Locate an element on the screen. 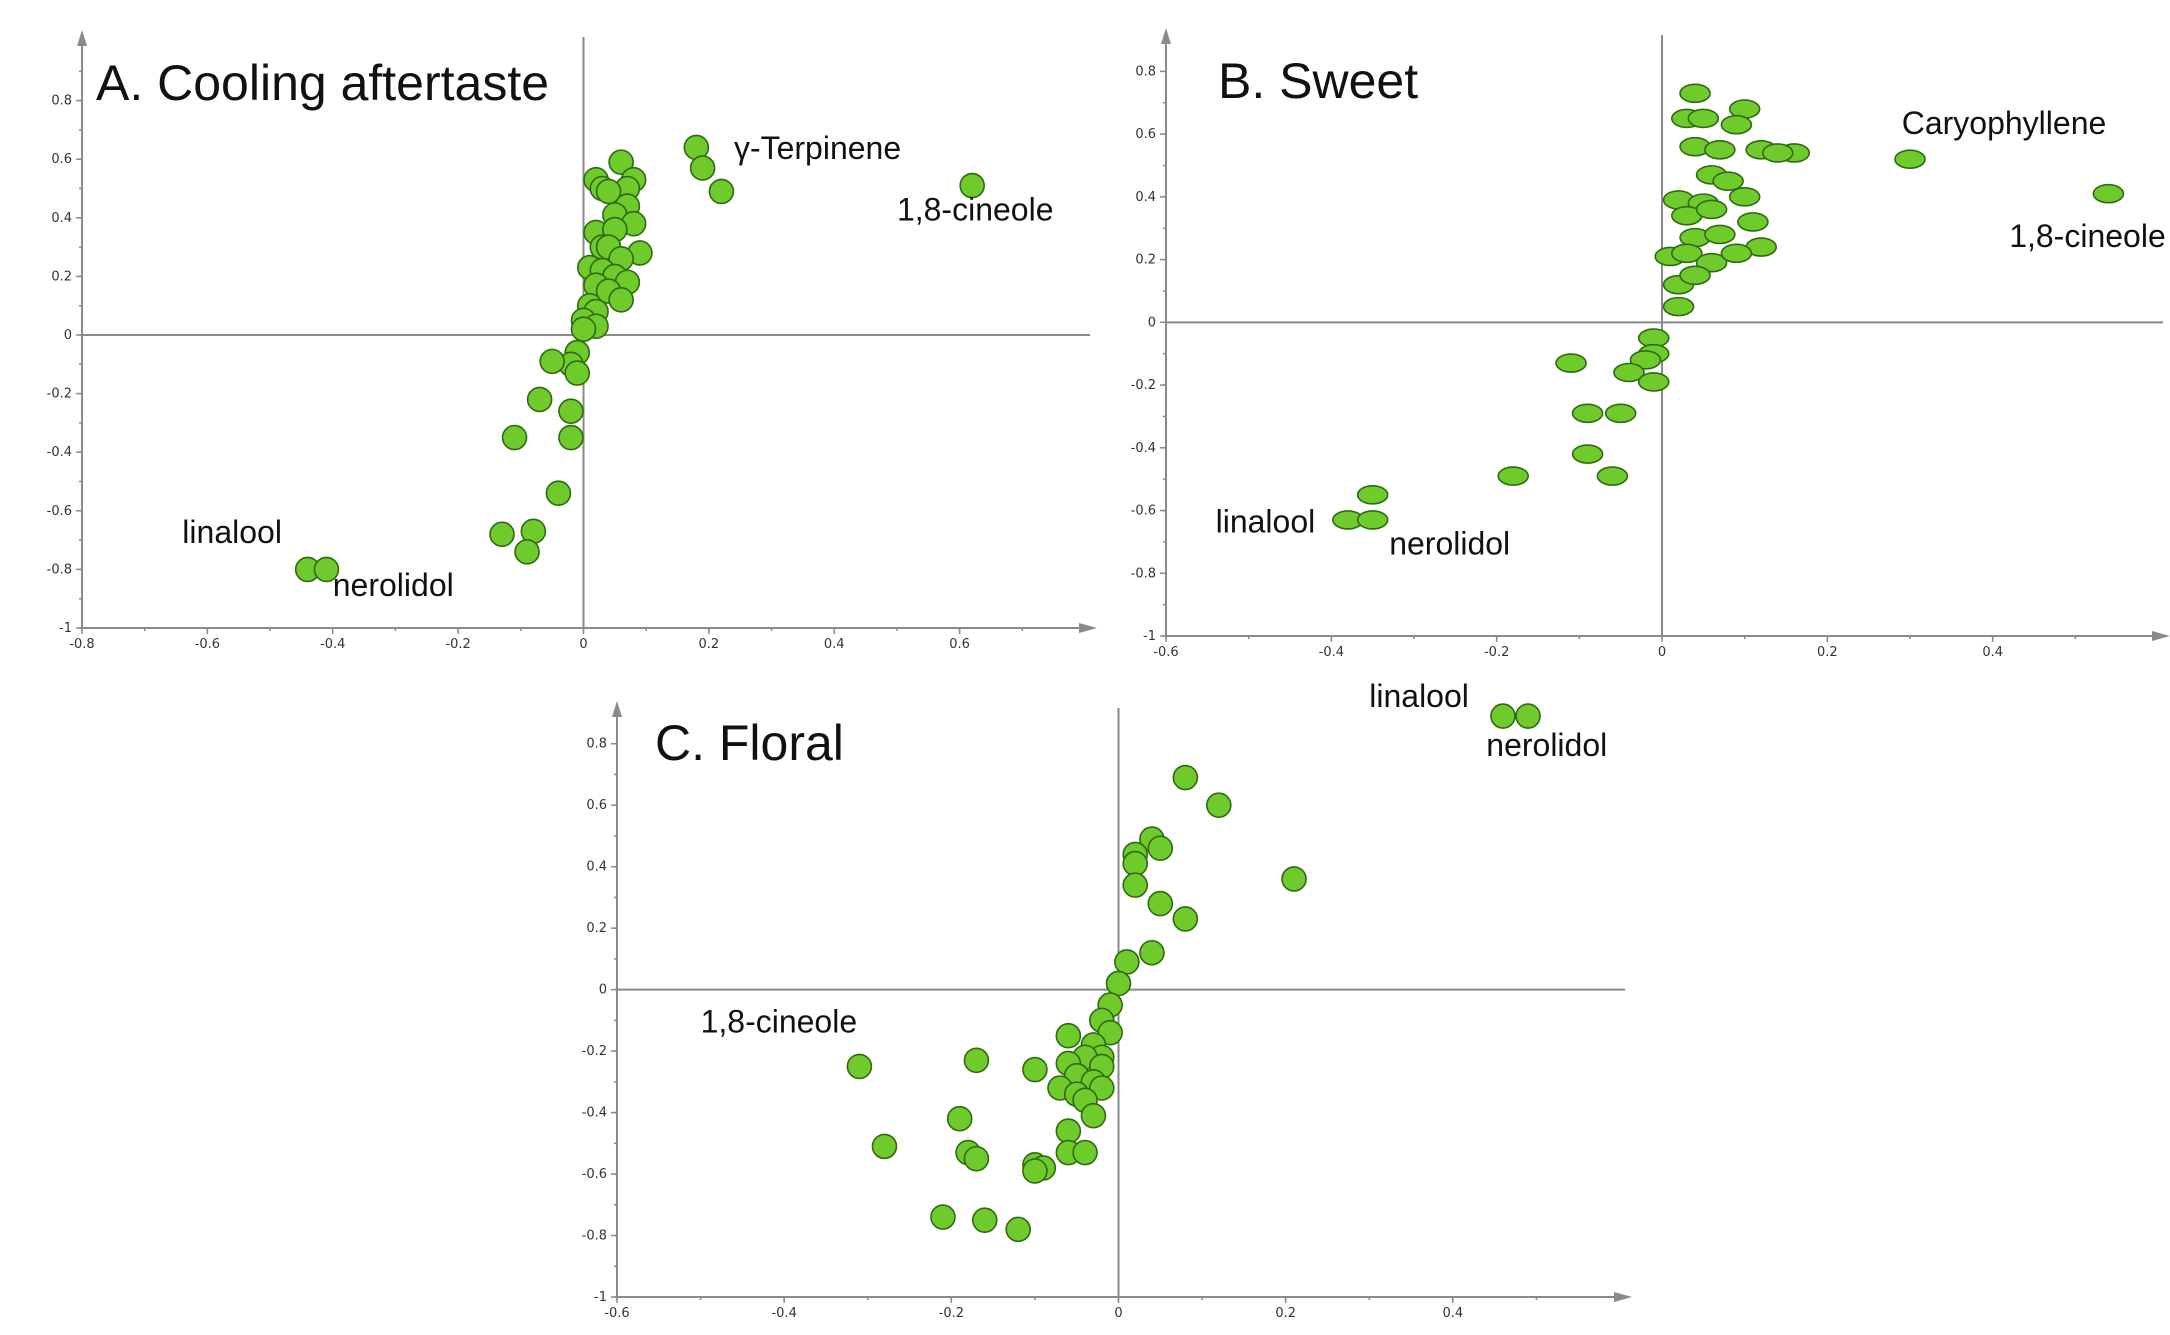 Image resolution: width=2170 pixels, height=1335 pixels. y-tick-label: 0.2 is located at coordinates (61, 276).